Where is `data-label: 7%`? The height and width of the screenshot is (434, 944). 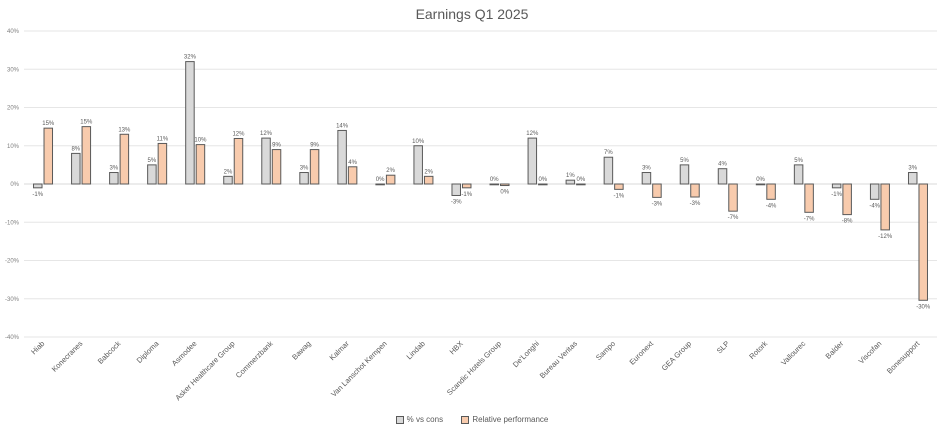
data-label: 7% is located at coordinates (608, 153).